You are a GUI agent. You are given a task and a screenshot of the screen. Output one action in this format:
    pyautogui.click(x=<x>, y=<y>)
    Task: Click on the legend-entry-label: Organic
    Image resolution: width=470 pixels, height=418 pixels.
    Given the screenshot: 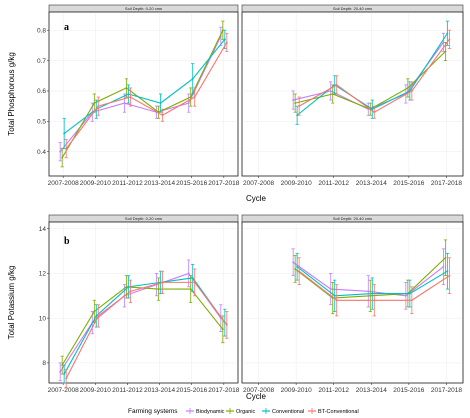 What is the action you would take?
    pyautogui.click(x=246, y=412)
    